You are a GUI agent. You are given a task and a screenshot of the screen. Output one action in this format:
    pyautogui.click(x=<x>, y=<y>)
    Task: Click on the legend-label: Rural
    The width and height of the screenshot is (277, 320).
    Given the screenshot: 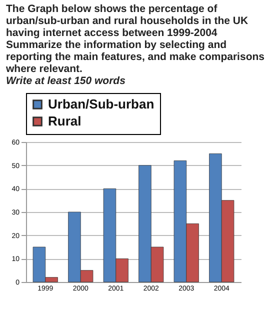 What is the action you would take?
    pyautogui.click(x=65, y=121)
    